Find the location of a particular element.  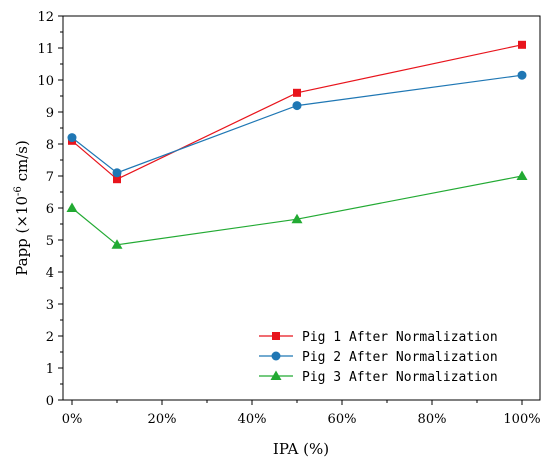

y-tick-label: 8 is located at coordinates (50, 145).